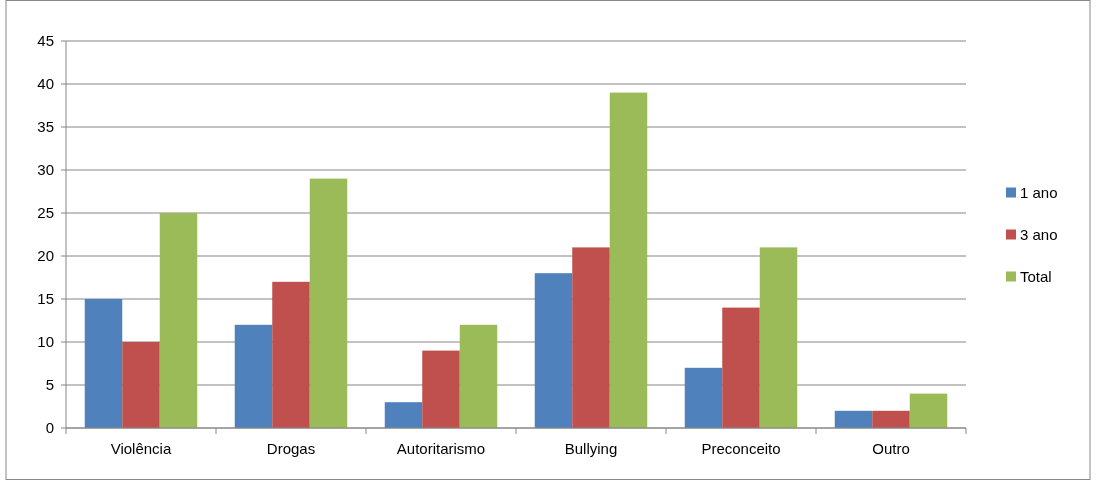  What do you see at coordinates (45, 342) in the screenshot?
I see `y-tick-label: 10` at bounding box center [45, 342].